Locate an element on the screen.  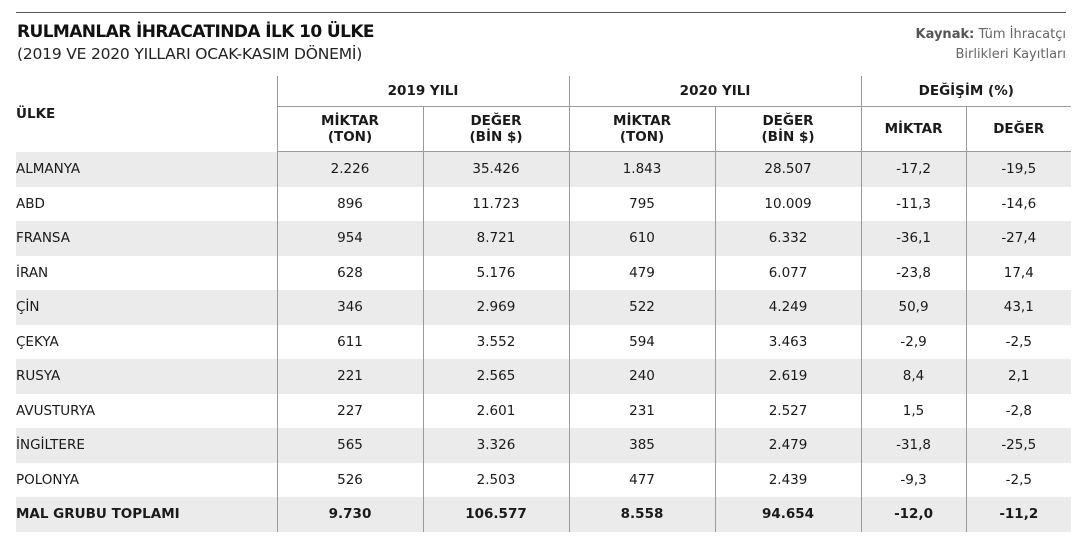
cell-2019-value: 35.426 is located at coordinates (496, 169).